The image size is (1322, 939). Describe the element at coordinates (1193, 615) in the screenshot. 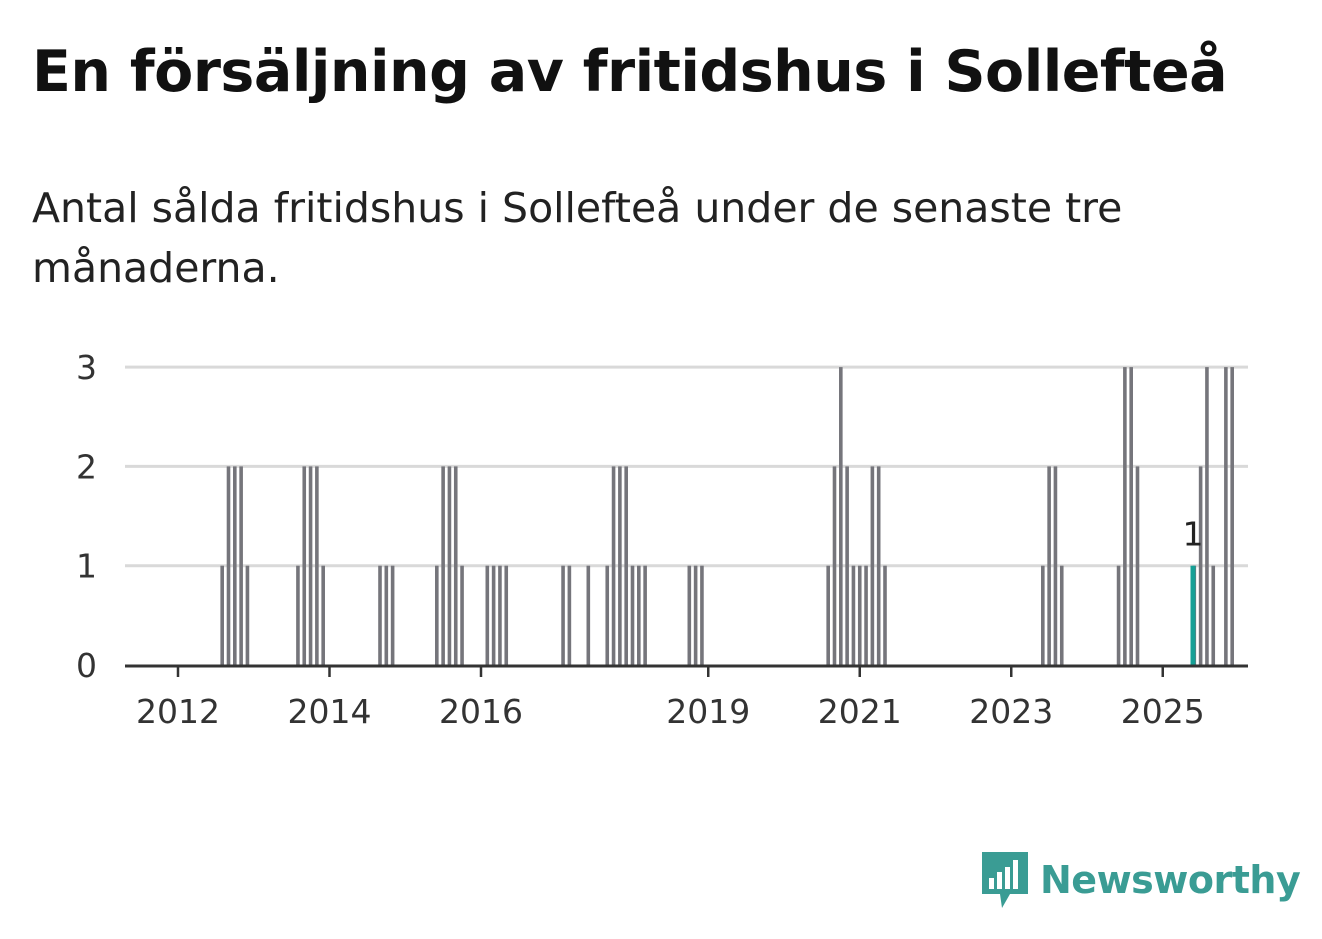

I see `bar-highlight` at that location.